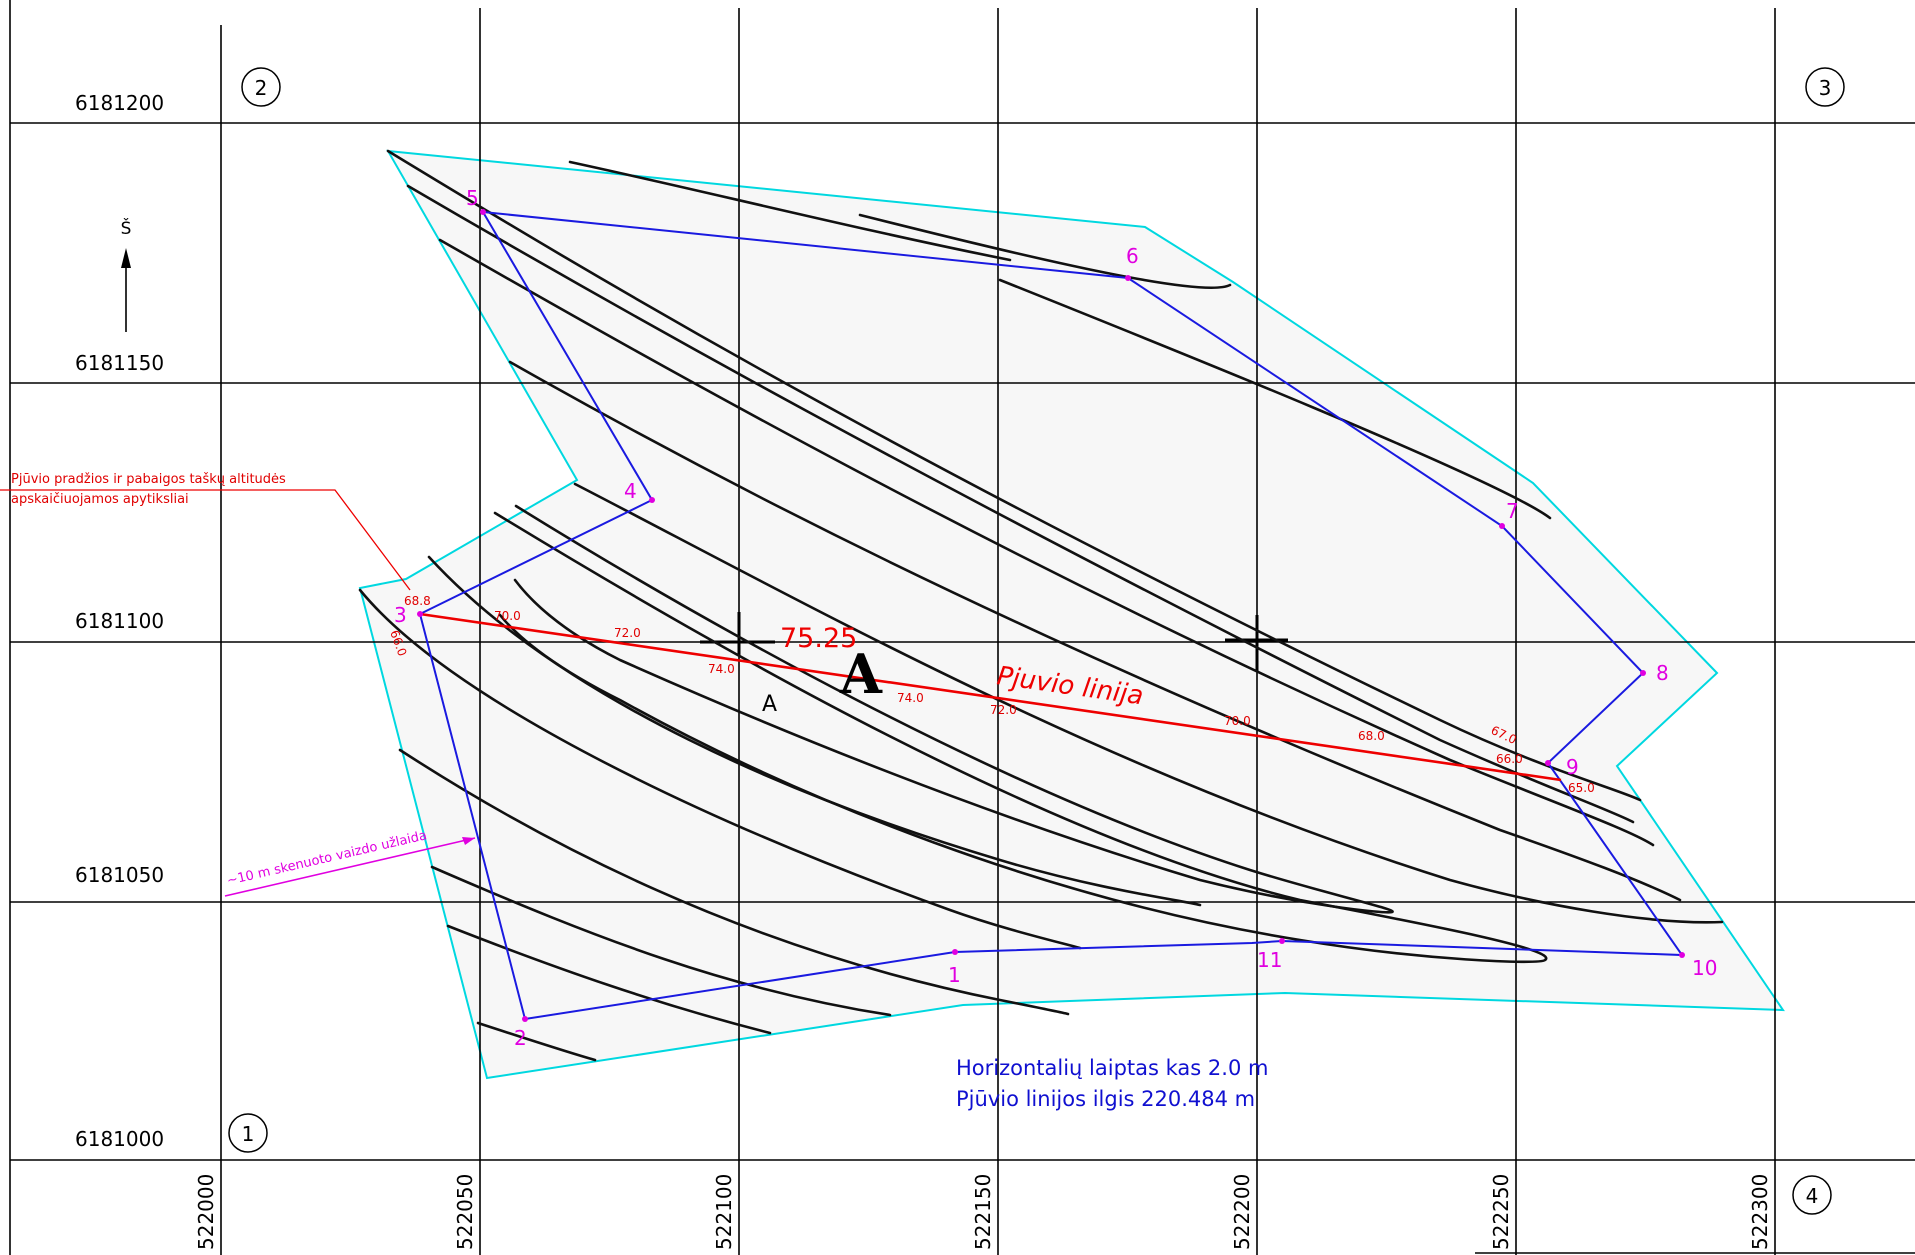 Image resolution: width=1915 pixels, height=1255 pixels. Describe the element at coordinates (1509, 759) in the screenshot. I see `elevation-label: 66.0` at that location.